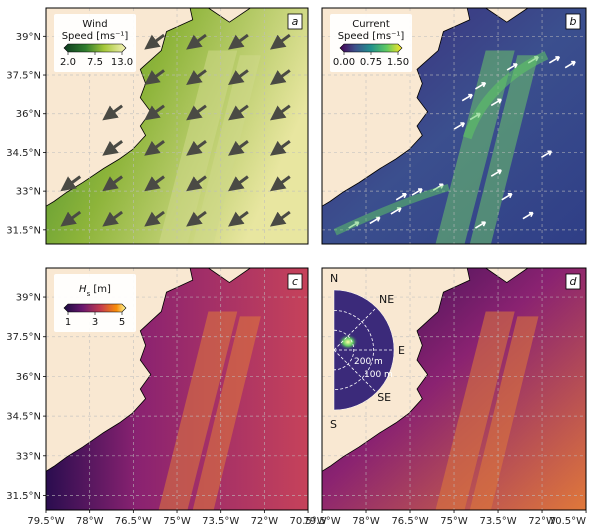 This screenshot has height=528, width=600. Describe the element at coordinates (409, 521) in the screenshot. I see `x-tick-label: 76.5°W` at that location.